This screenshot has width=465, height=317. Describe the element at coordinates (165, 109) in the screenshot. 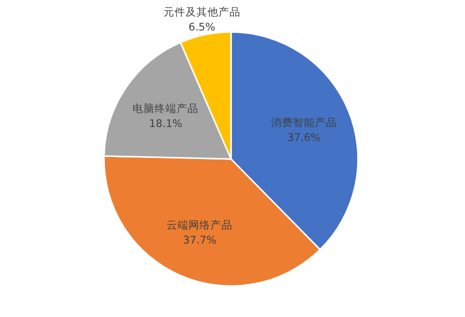

I see `slice-label: 电脑终端产品` at that location.